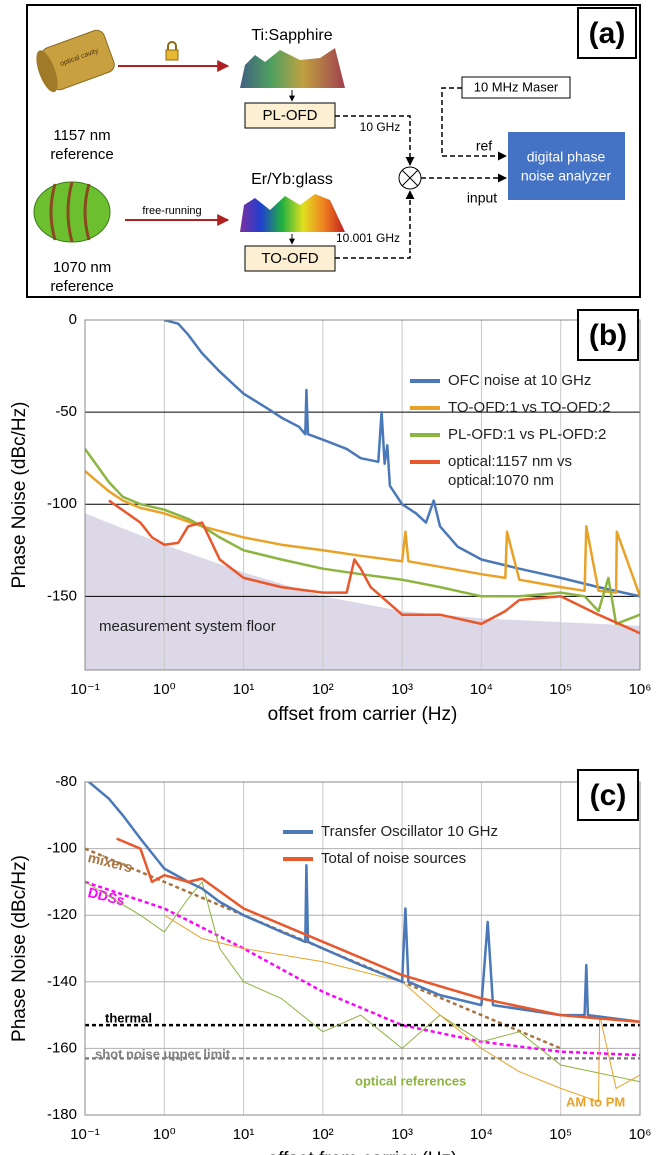 The height and width of the screenshot is (1155, 662). What do you see at coordinates (409, 831) in the screenshot?
I see `legend-label: Transfer Oscillator 10 GHz` at bounding box center [409, 831].